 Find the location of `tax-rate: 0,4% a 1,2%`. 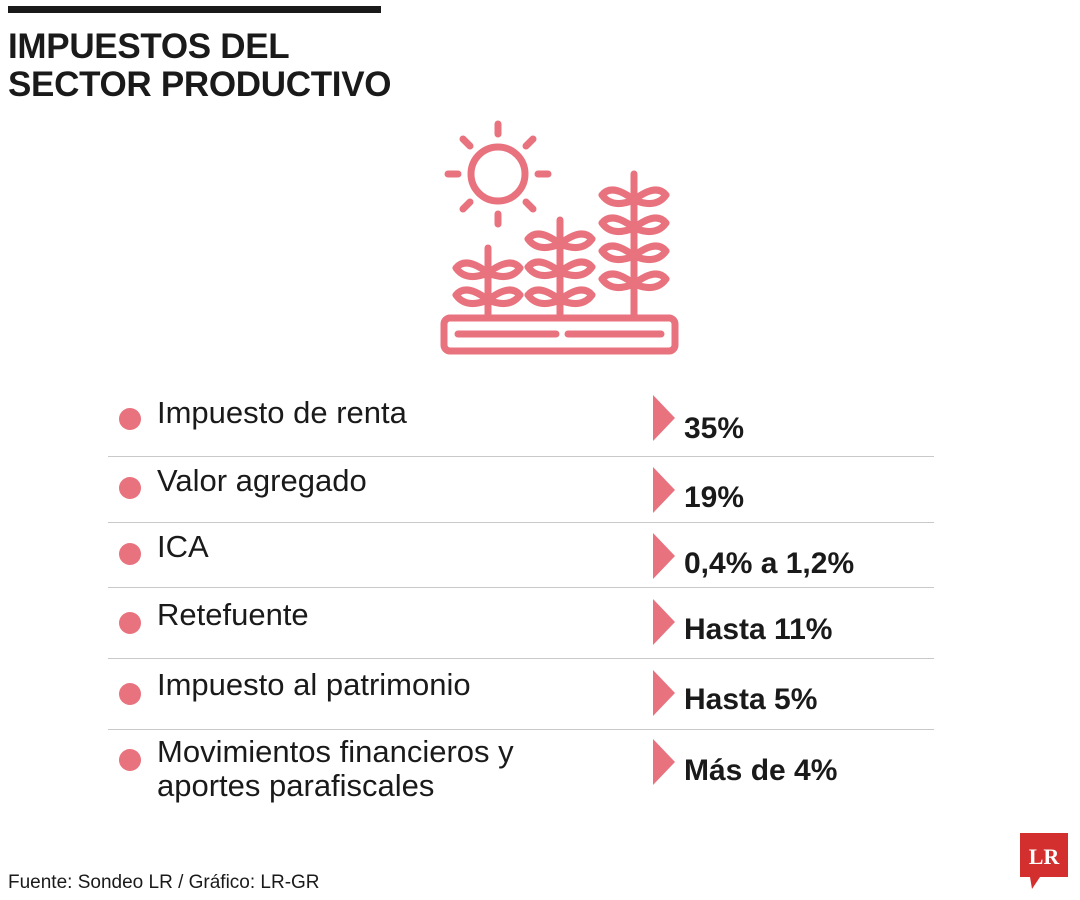

tax-rate: 0,4% a 1,2% is located at coordinates (769, 563).